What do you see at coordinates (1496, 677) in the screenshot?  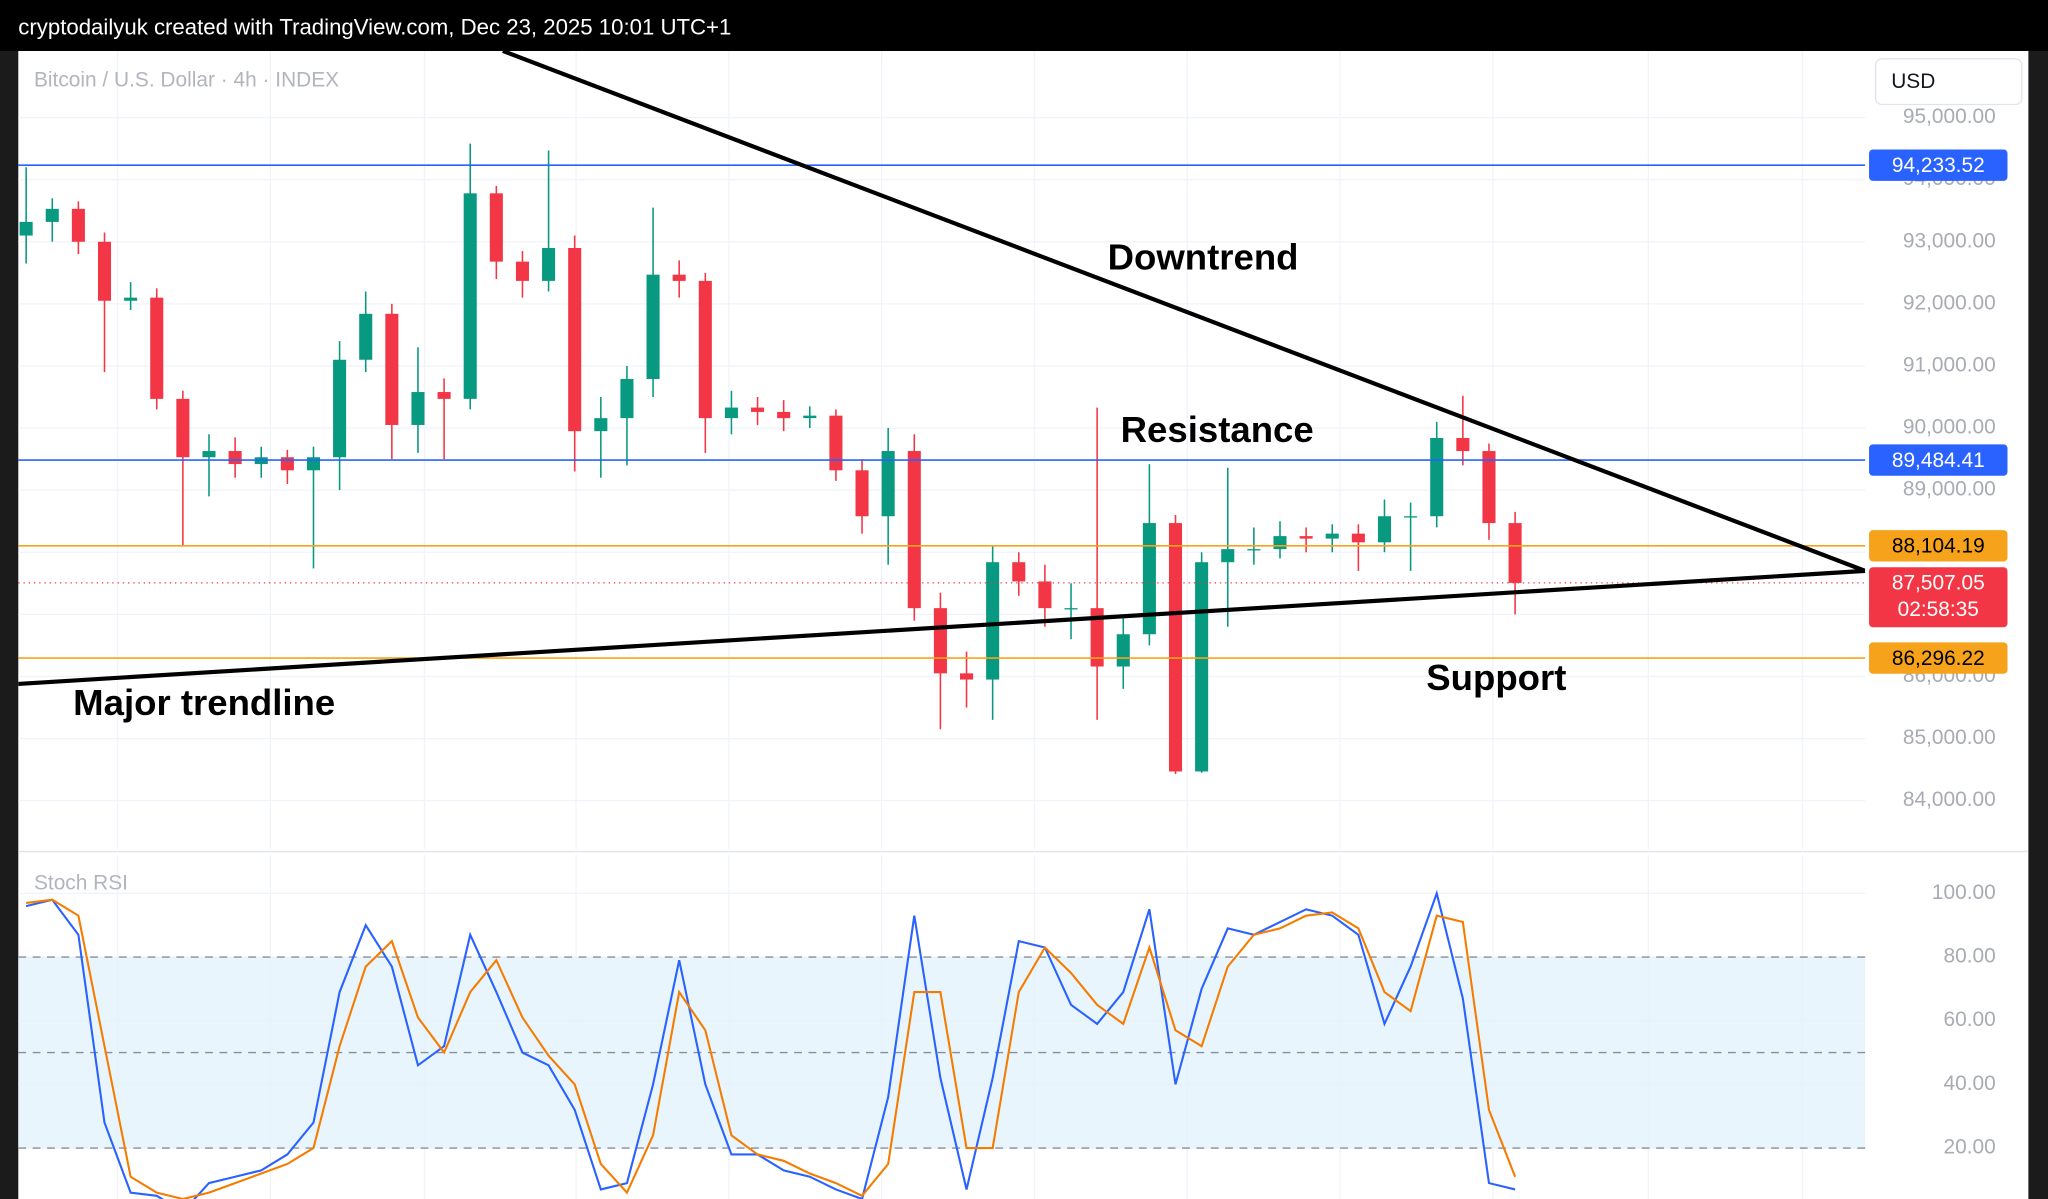 I see `annotation: Support` at bounding box center [1496, 677].